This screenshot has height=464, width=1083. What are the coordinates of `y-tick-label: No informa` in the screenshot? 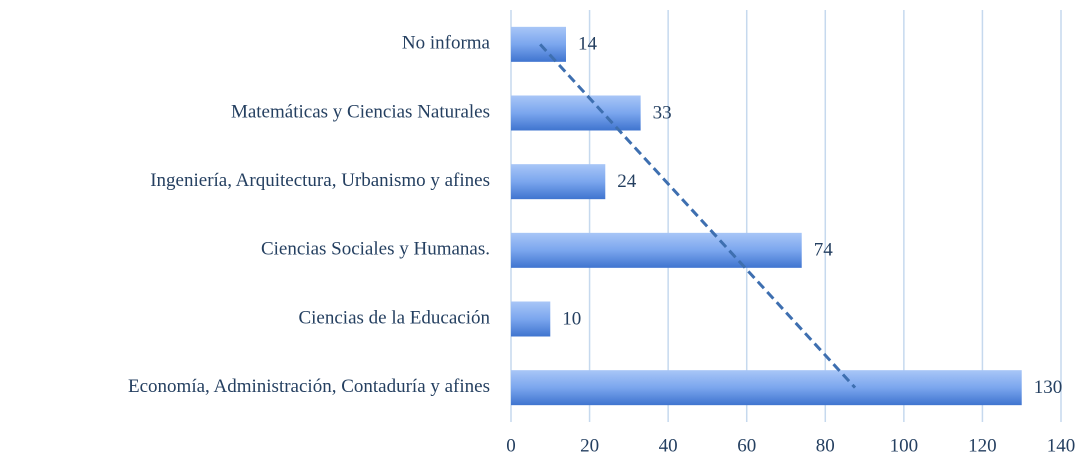 It's located at (446, 43).